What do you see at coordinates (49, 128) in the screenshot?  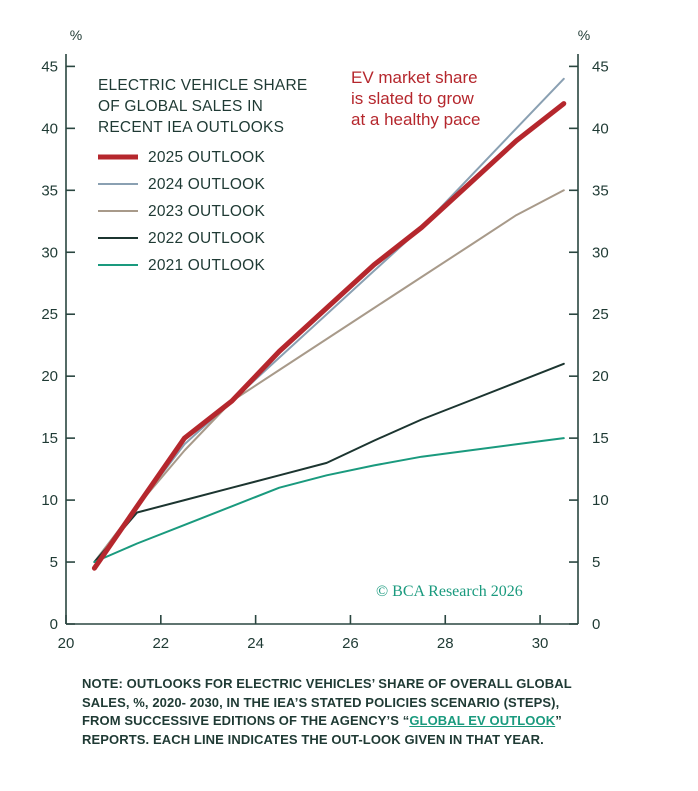 I see `y-tick-label-left: 40` at bounding box center [49, 128].